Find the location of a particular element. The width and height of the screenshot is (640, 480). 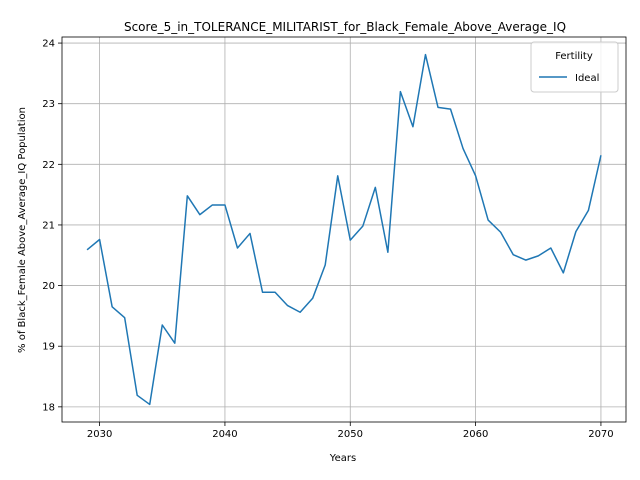

x-axis-label: Years is located at coordinates (342, 458).